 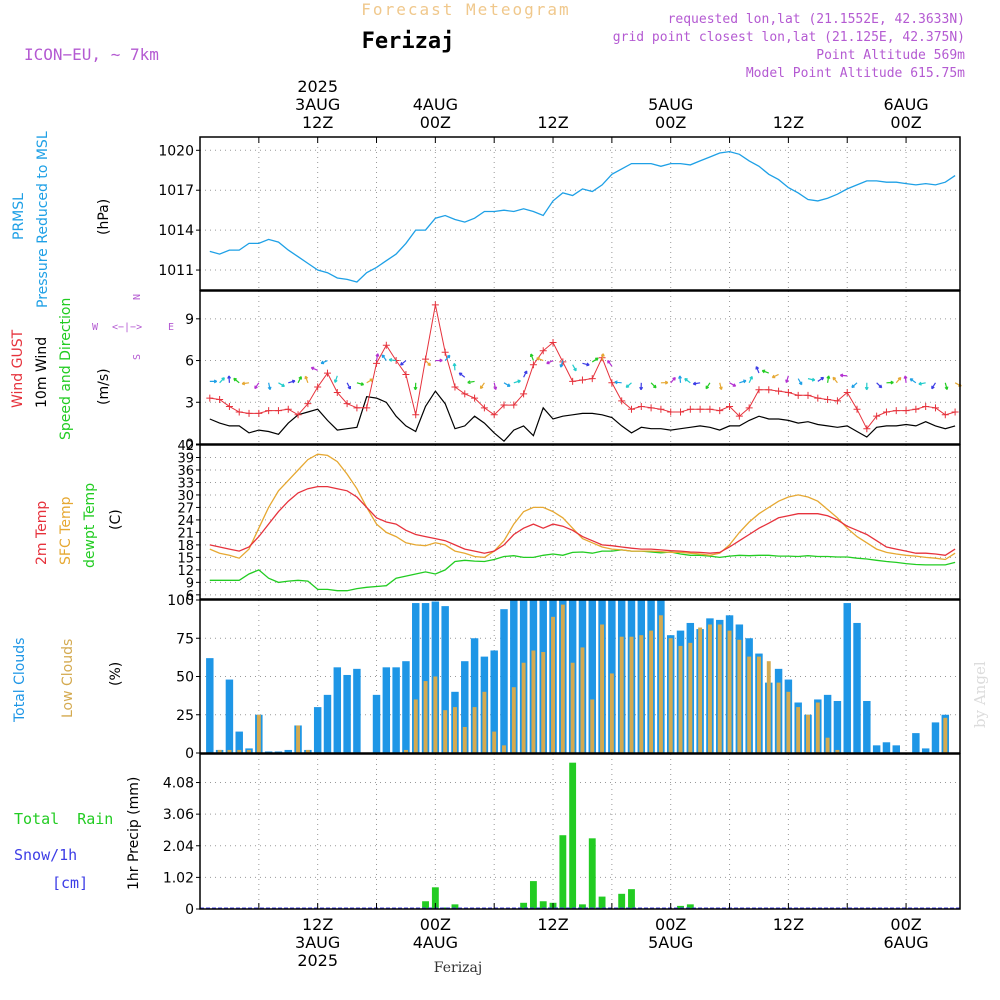 What do you see at coordinates (104, 217) in the screenshot?
I see `pressure-unit: (hPa)` at bounding box center [104, 217].